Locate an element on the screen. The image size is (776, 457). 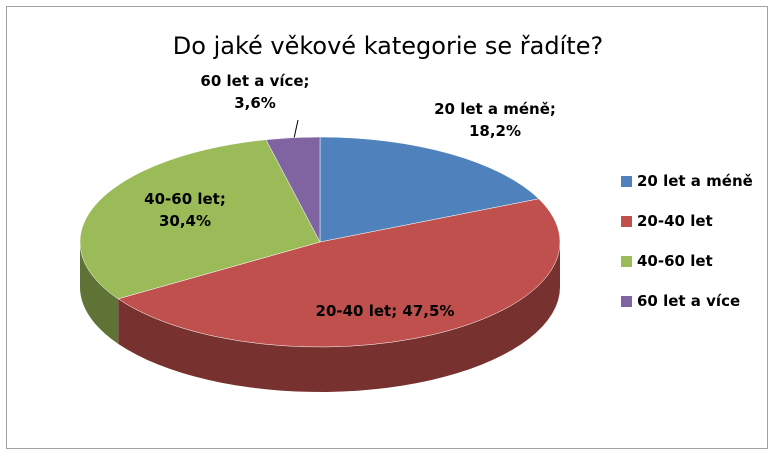
data-label: 20 let a méně; 18,2% is located at coordinates (495, 120).